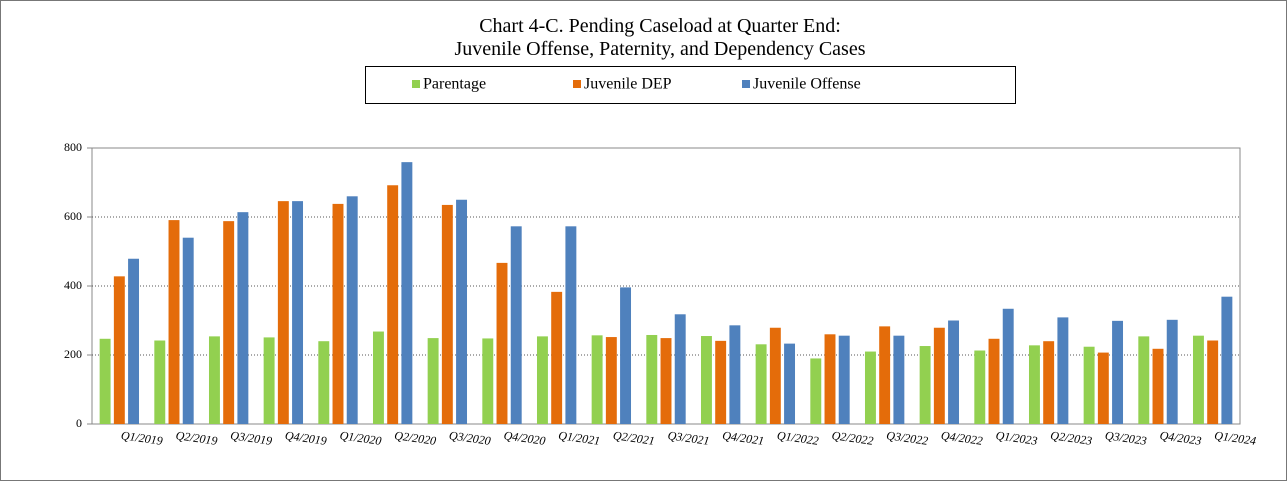  Describe the element at coordinates (1071, 438) in the screenshot. I see `x-tick-label: Q2/2023` at that location.